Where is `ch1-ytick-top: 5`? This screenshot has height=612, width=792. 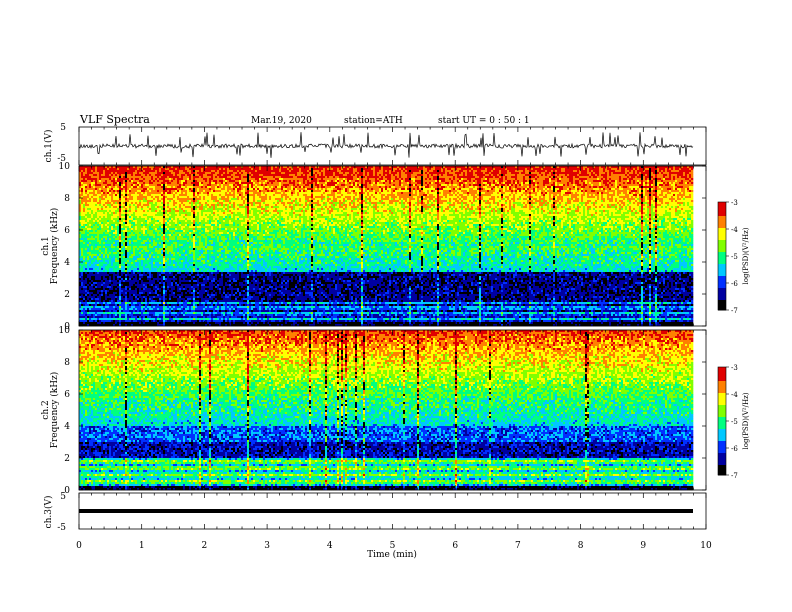
ch1-ytick-top: 5 is located at coordinates (63, 128).